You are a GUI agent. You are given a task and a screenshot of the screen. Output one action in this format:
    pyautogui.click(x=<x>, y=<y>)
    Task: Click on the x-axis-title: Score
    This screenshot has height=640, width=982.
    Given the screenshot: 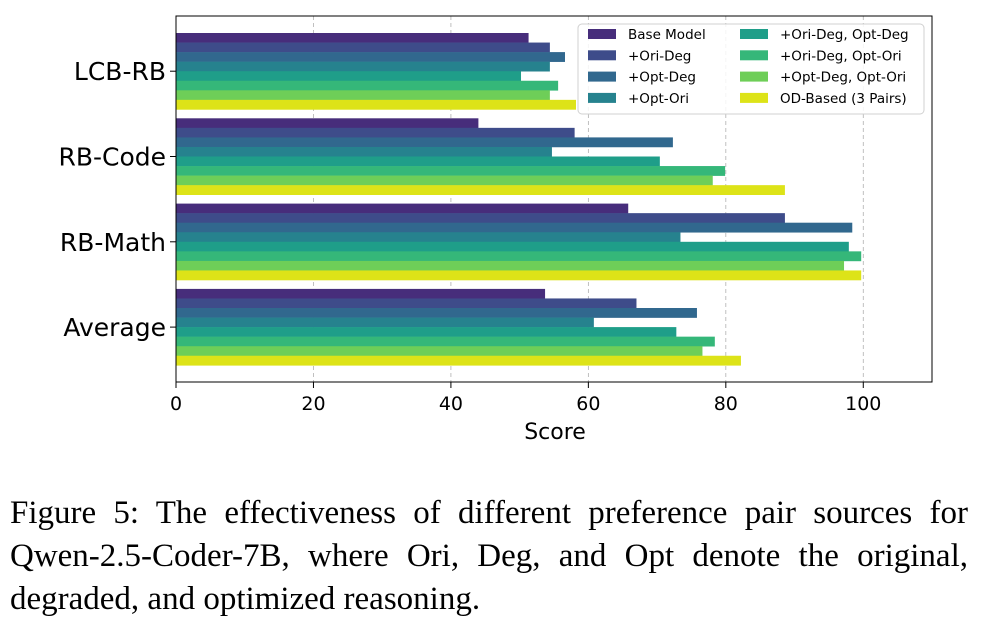 What is the action you would take?
    pyautogui.click(x=555, y=432)
    